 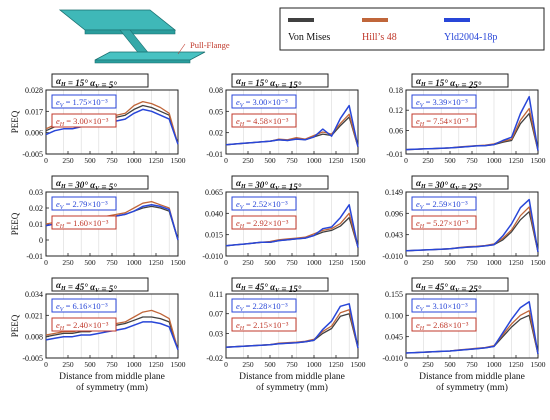 What do you see at coordinates (41, 240) in the screenshot?
I see `y-tick-label: 0` at bounding box center [41, 240].